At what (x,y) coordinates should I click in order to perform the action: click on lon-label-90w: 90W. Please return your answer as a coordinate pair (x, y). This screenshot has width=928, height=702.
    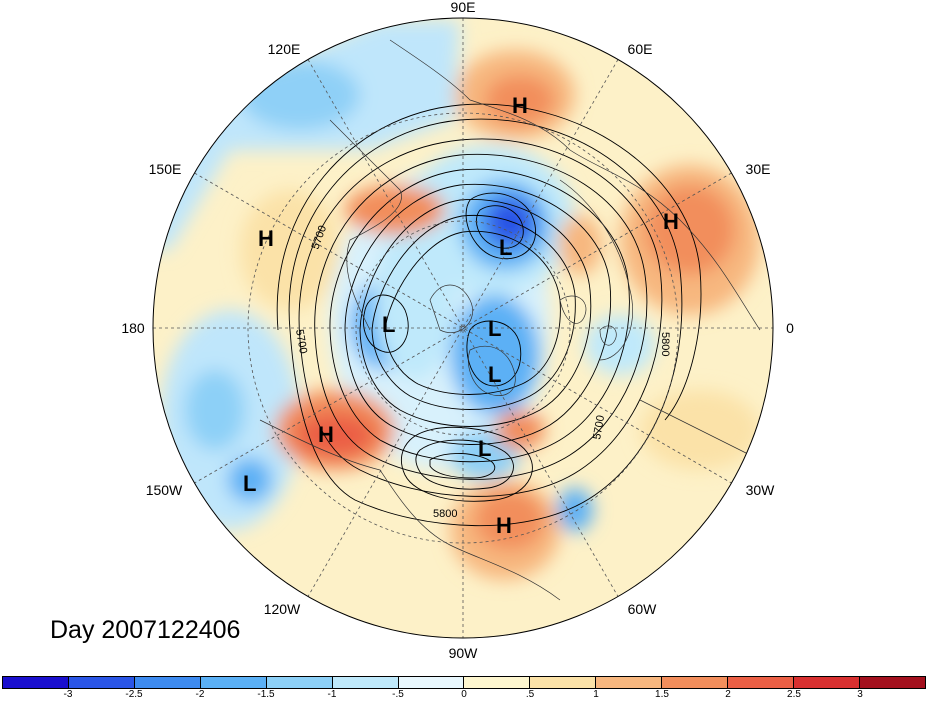
    Looking at the image, I should click on (464, 653).